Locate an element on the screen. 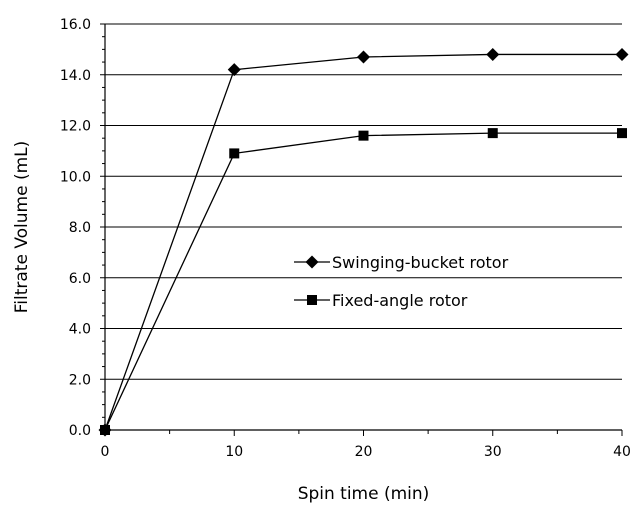 This screenshot has width=633, height=505. y-tick-label: 4.0 is located at coordinates (80, 330).